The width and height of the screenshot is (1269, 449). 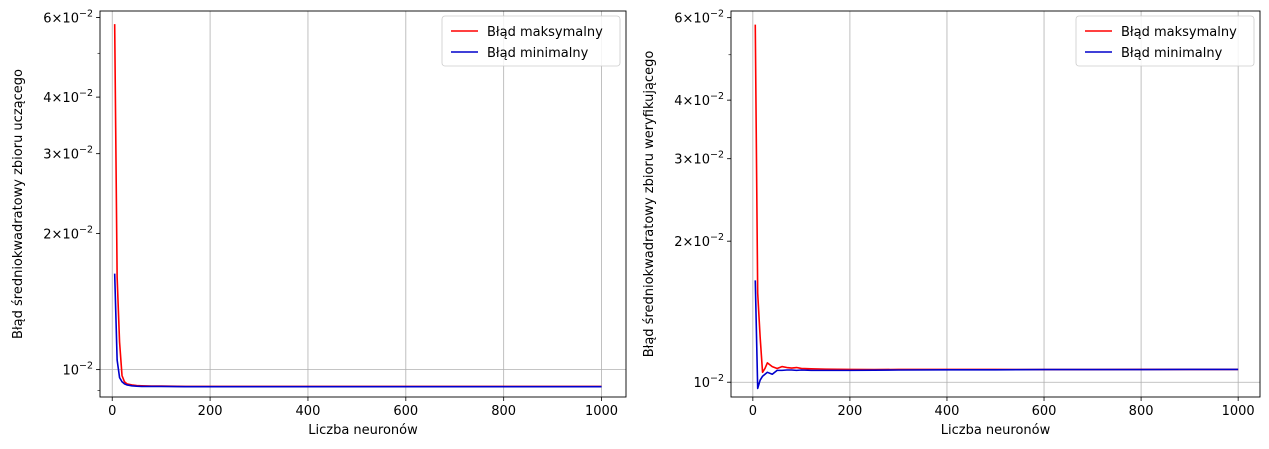 I want to click on y-axis-label: Błąd średniokwadratowy zbioru uczącego, so click(x=18, y=204).